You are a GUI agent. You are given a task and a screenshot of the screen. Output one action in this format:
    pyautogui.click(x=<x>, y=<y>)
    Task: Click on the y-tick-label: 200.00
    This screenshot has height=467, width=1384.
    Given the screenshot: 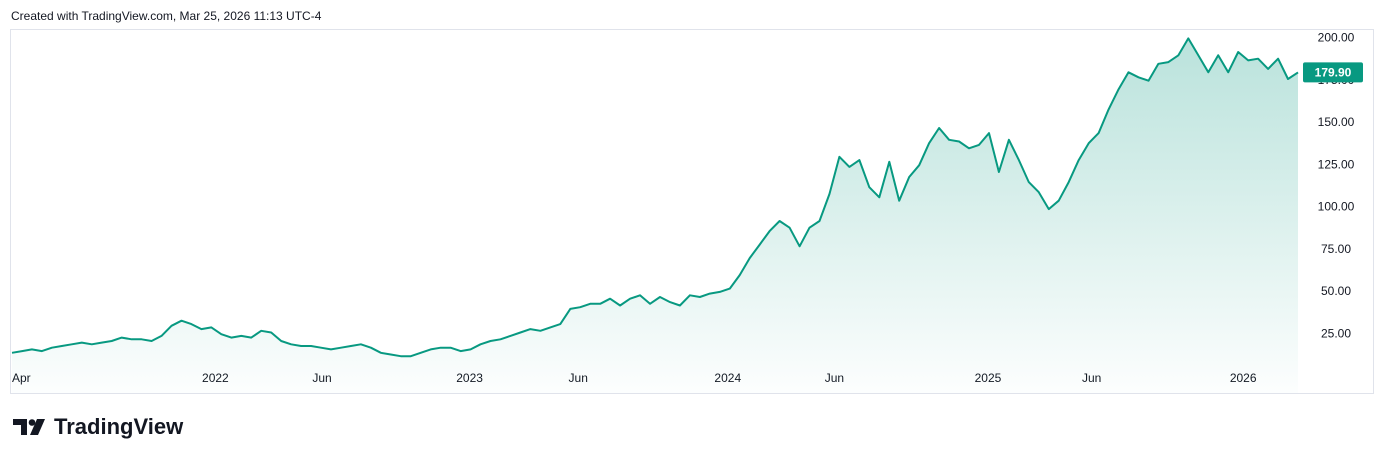 What is the action you would take?
    pyautogui.click(x=1336, y=38)
    